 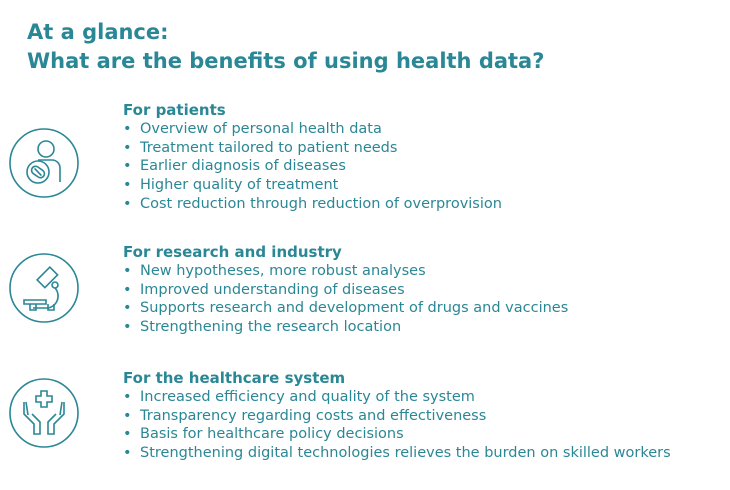 What do you see at coordinates (397, 434) in the screenshot?
I see `list-item: Basis for healthcare policy decisions` at bounding box center [397, 434].